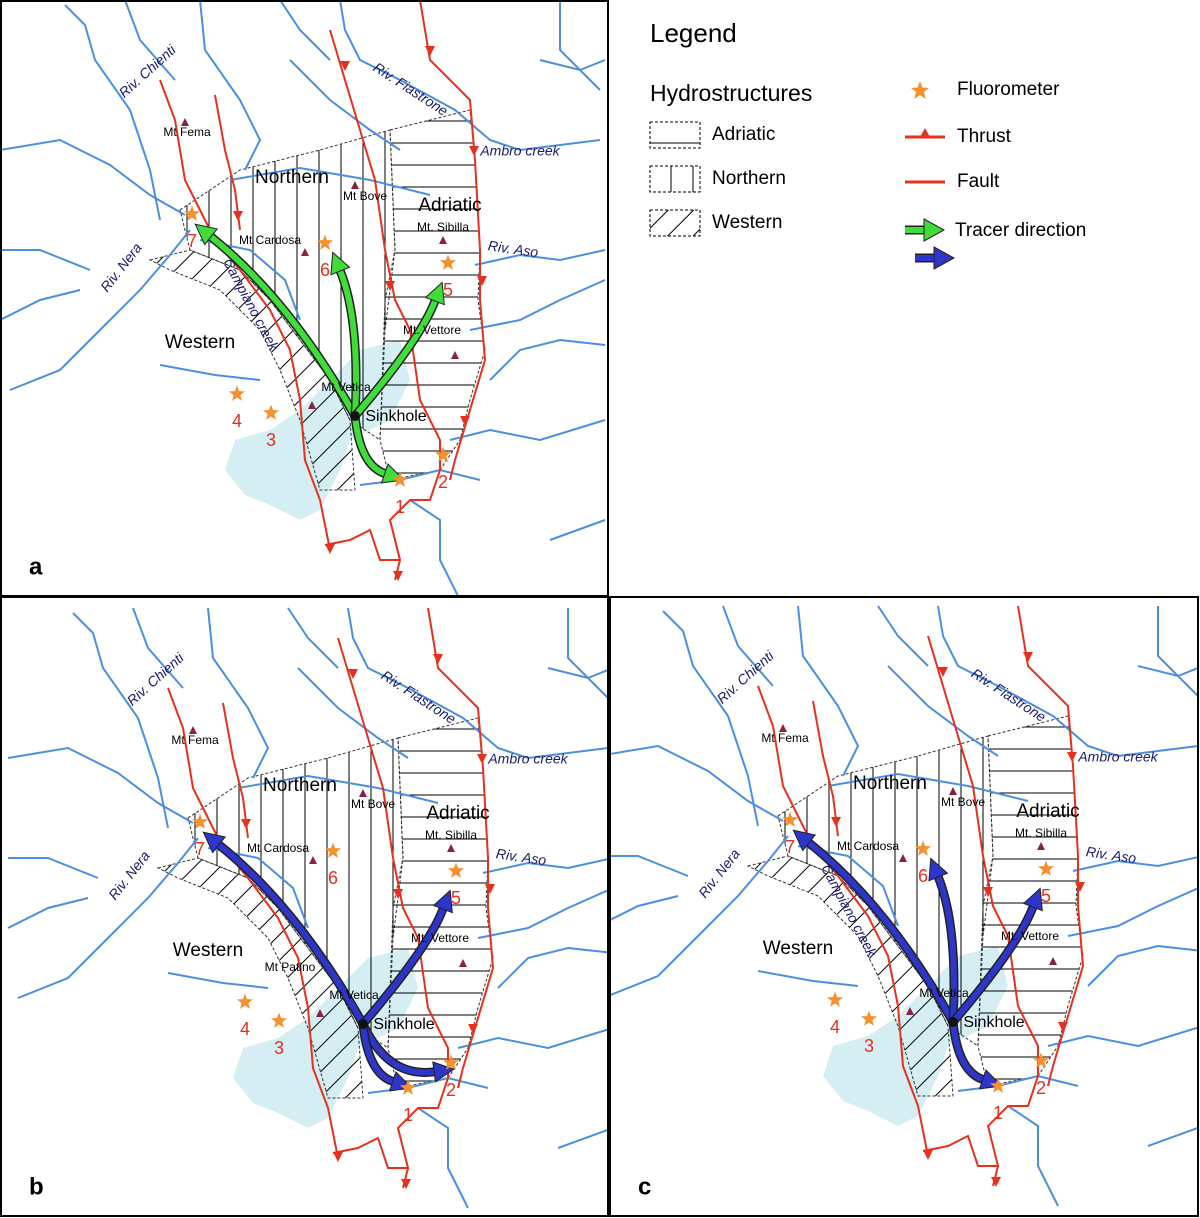 The height and width of the screenshot is (1218, 1200). Describe the element at coordinates (675, 179) in the screenshot. I see `swatch-northern` at that location.